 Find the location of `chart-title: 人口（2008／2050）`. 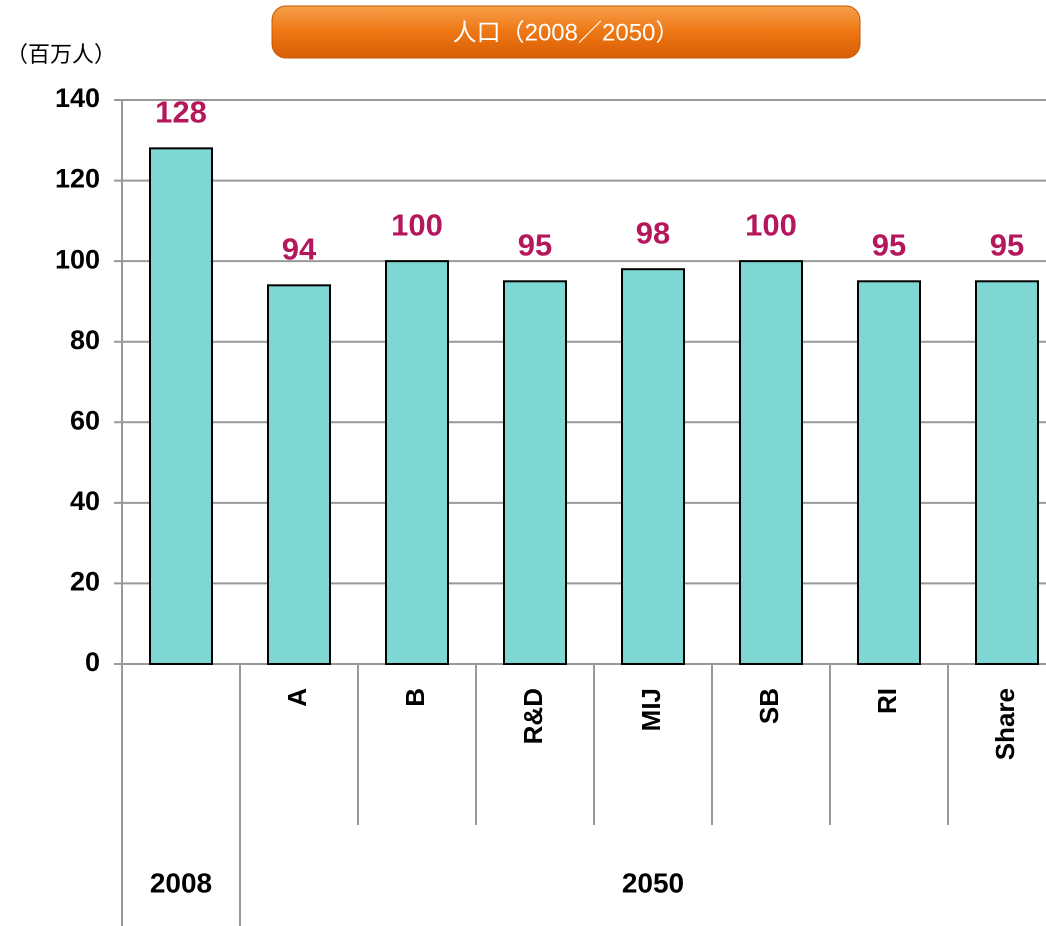

chart-title: 人口（2008／2050） is located at coordinates (566, 32).